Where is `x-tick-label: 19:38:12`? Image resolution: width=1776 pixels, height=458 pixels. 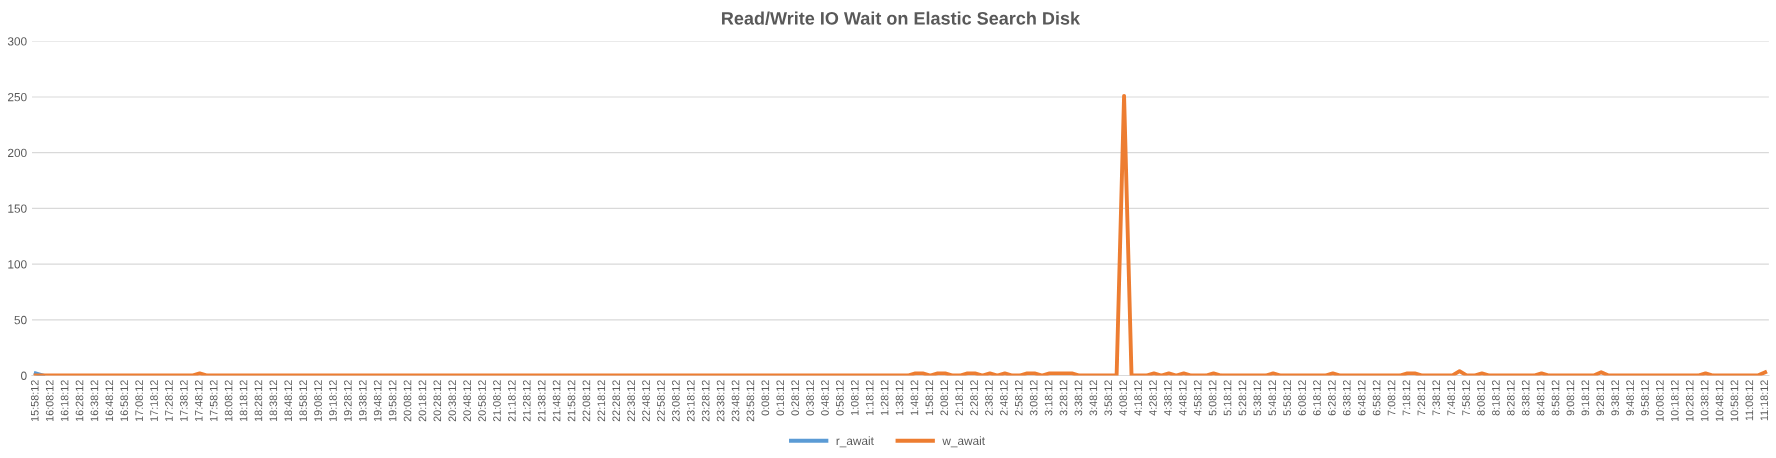 x-tick-label: 19:38:12 is located at coordinates (362, 401).